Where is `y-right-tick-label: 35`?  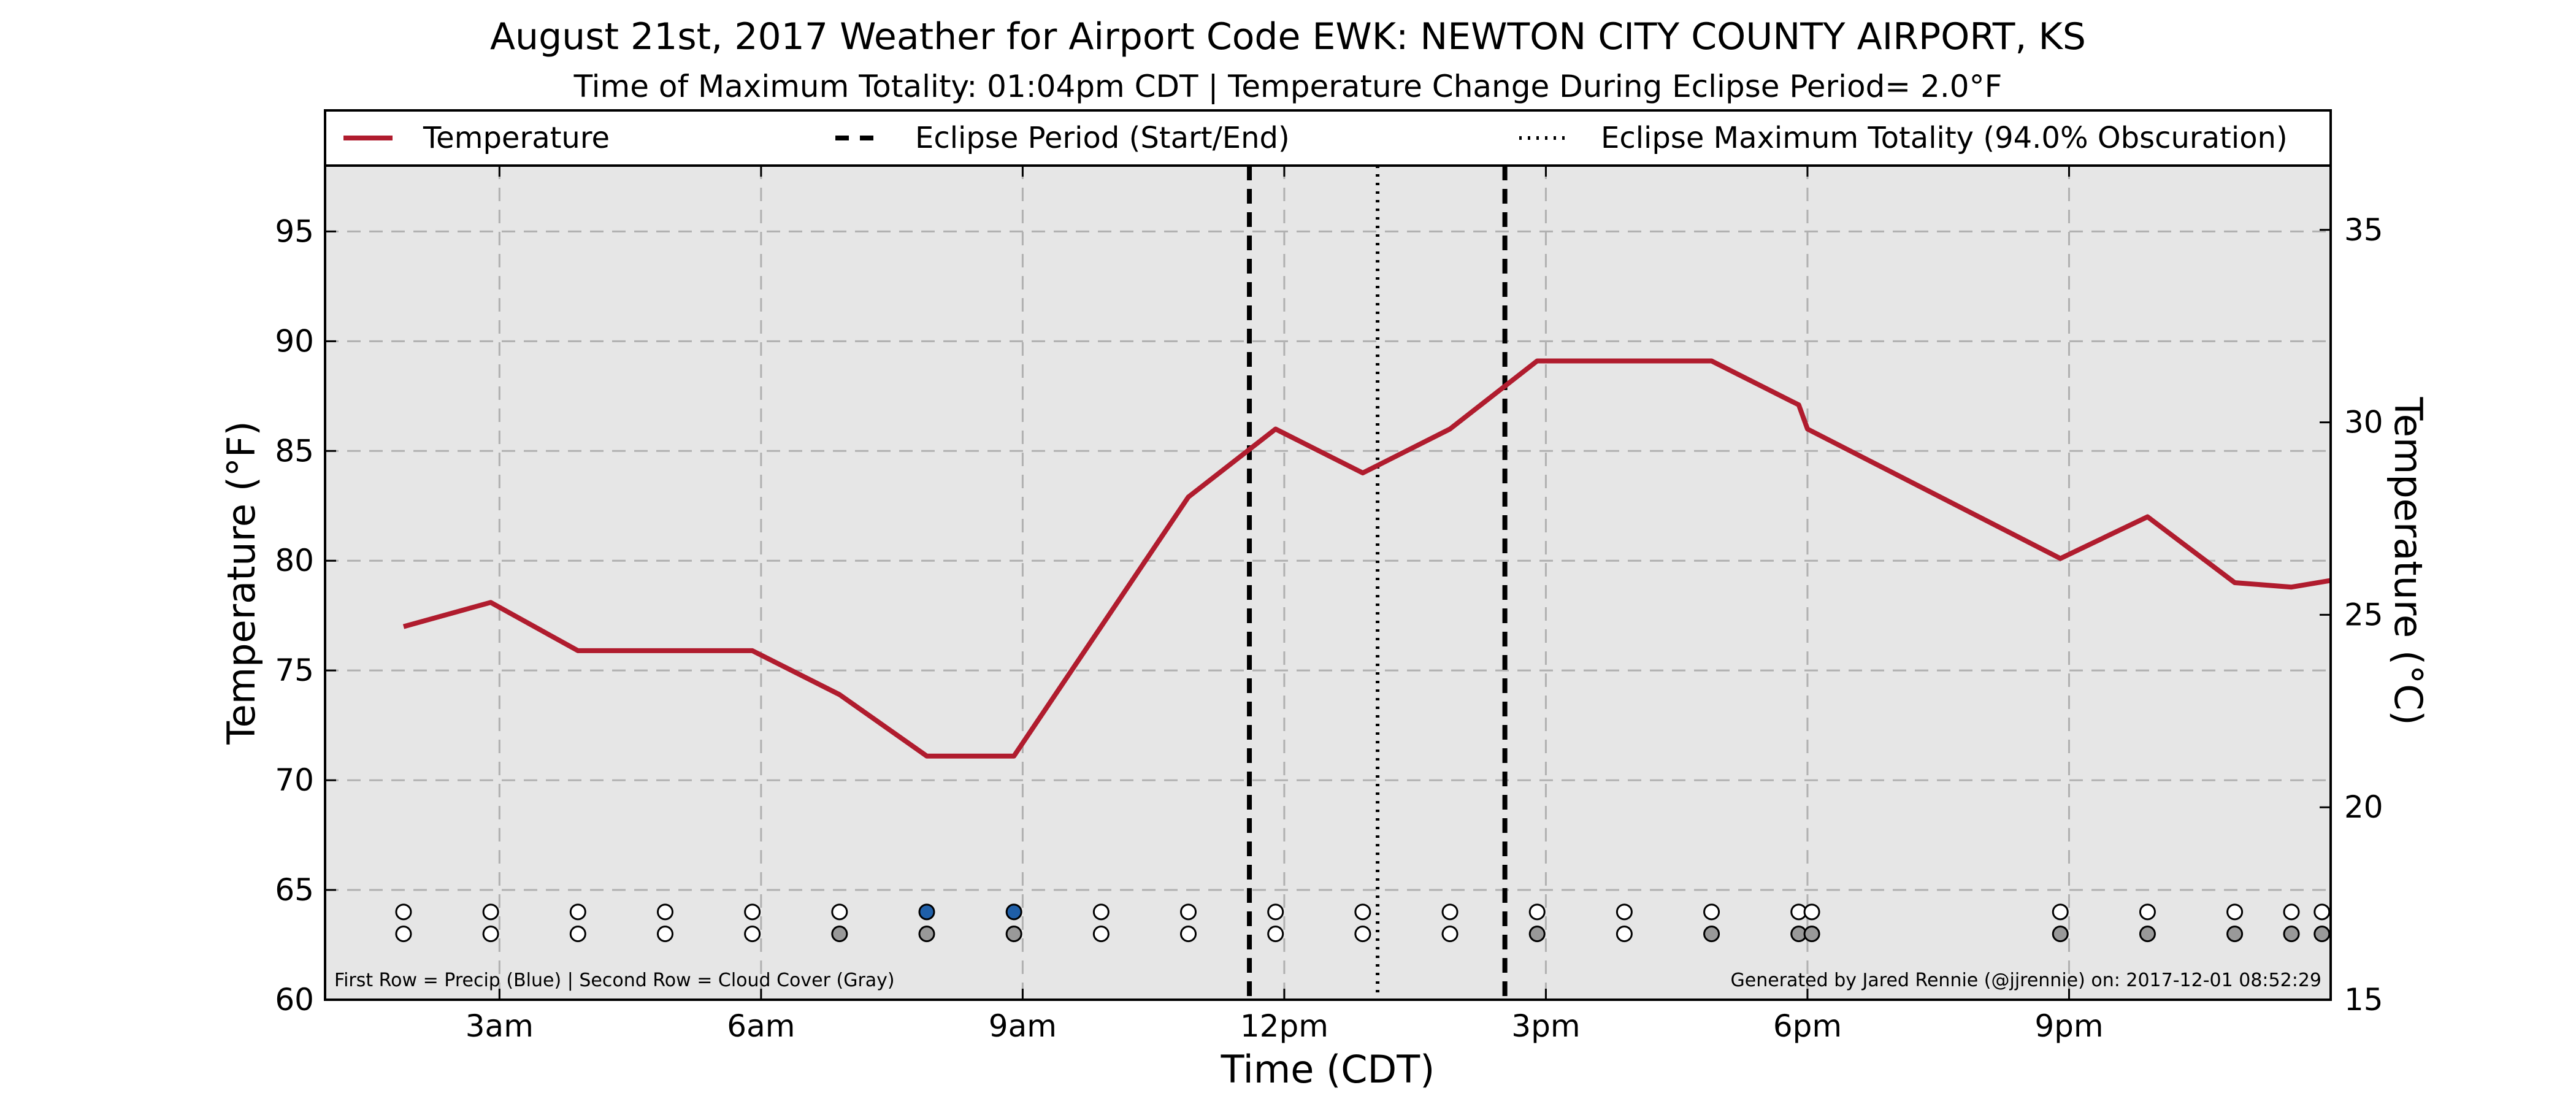 y-right-tick-label: 35 is located at coordinates (2363, 230).